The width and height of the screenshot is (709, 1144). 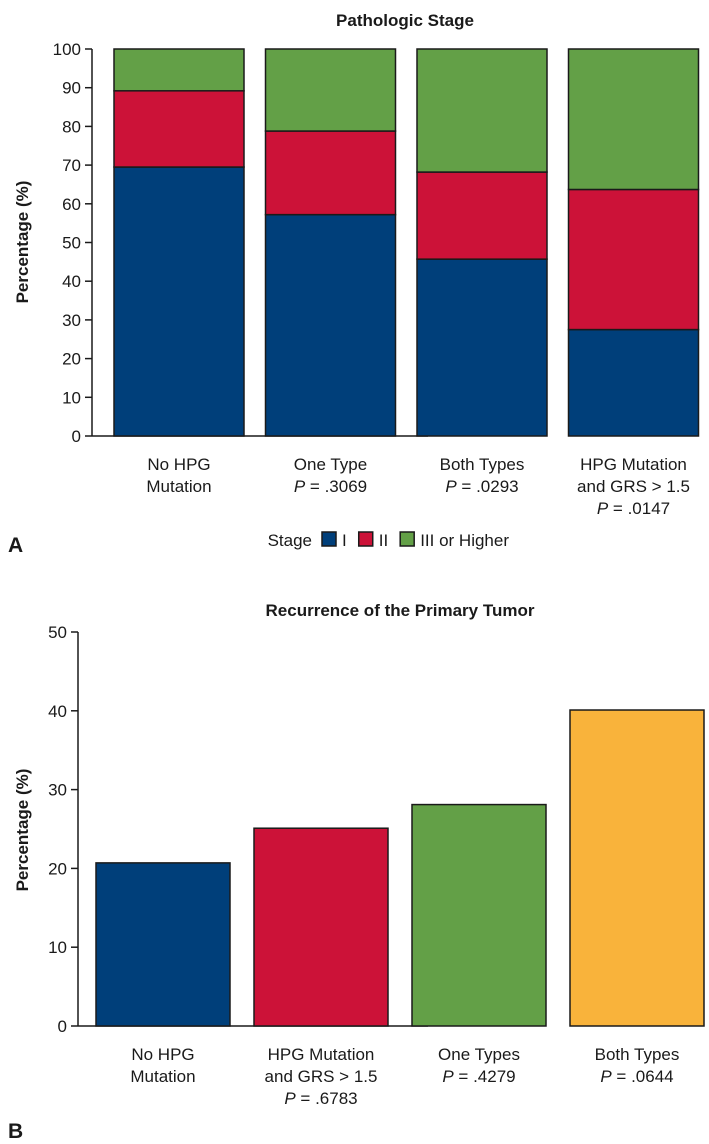 I want to click on panel-a-y-tick-label: 0, so click(x=76, y=436).